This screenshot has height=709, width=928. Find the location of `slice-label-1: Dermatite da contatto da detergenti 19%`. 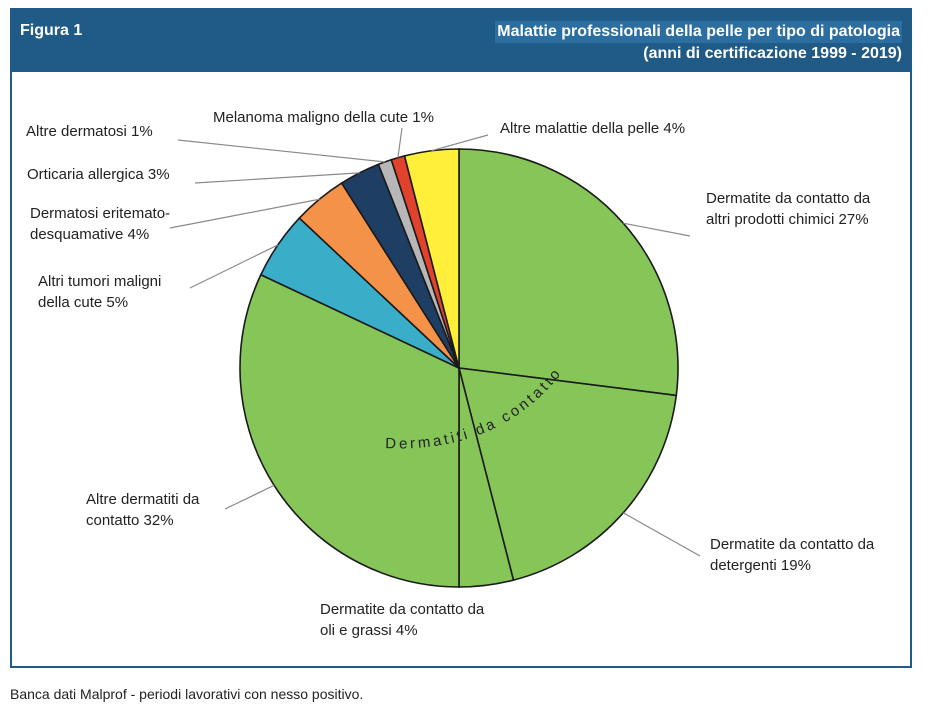

slice-label-1: Dermatite da contatto da detergenti 19% is located at coordinates (792, 555).